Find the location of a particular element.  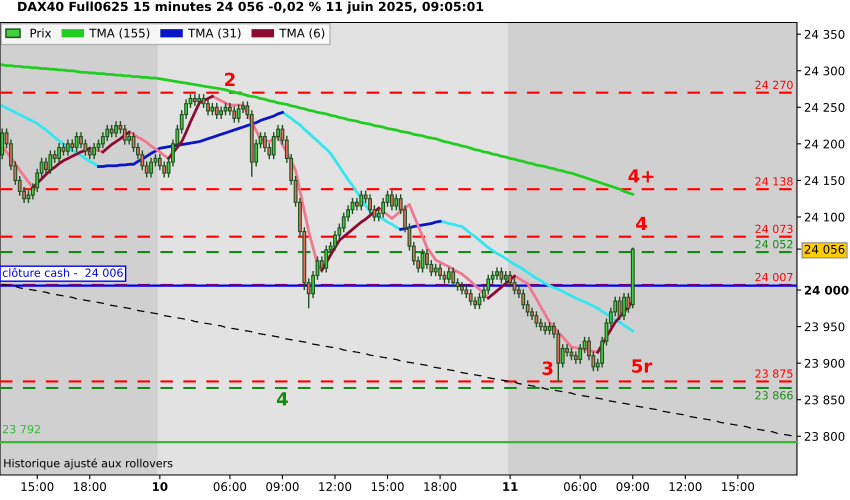

annotation: 3 is located at coordinates (547, 368).